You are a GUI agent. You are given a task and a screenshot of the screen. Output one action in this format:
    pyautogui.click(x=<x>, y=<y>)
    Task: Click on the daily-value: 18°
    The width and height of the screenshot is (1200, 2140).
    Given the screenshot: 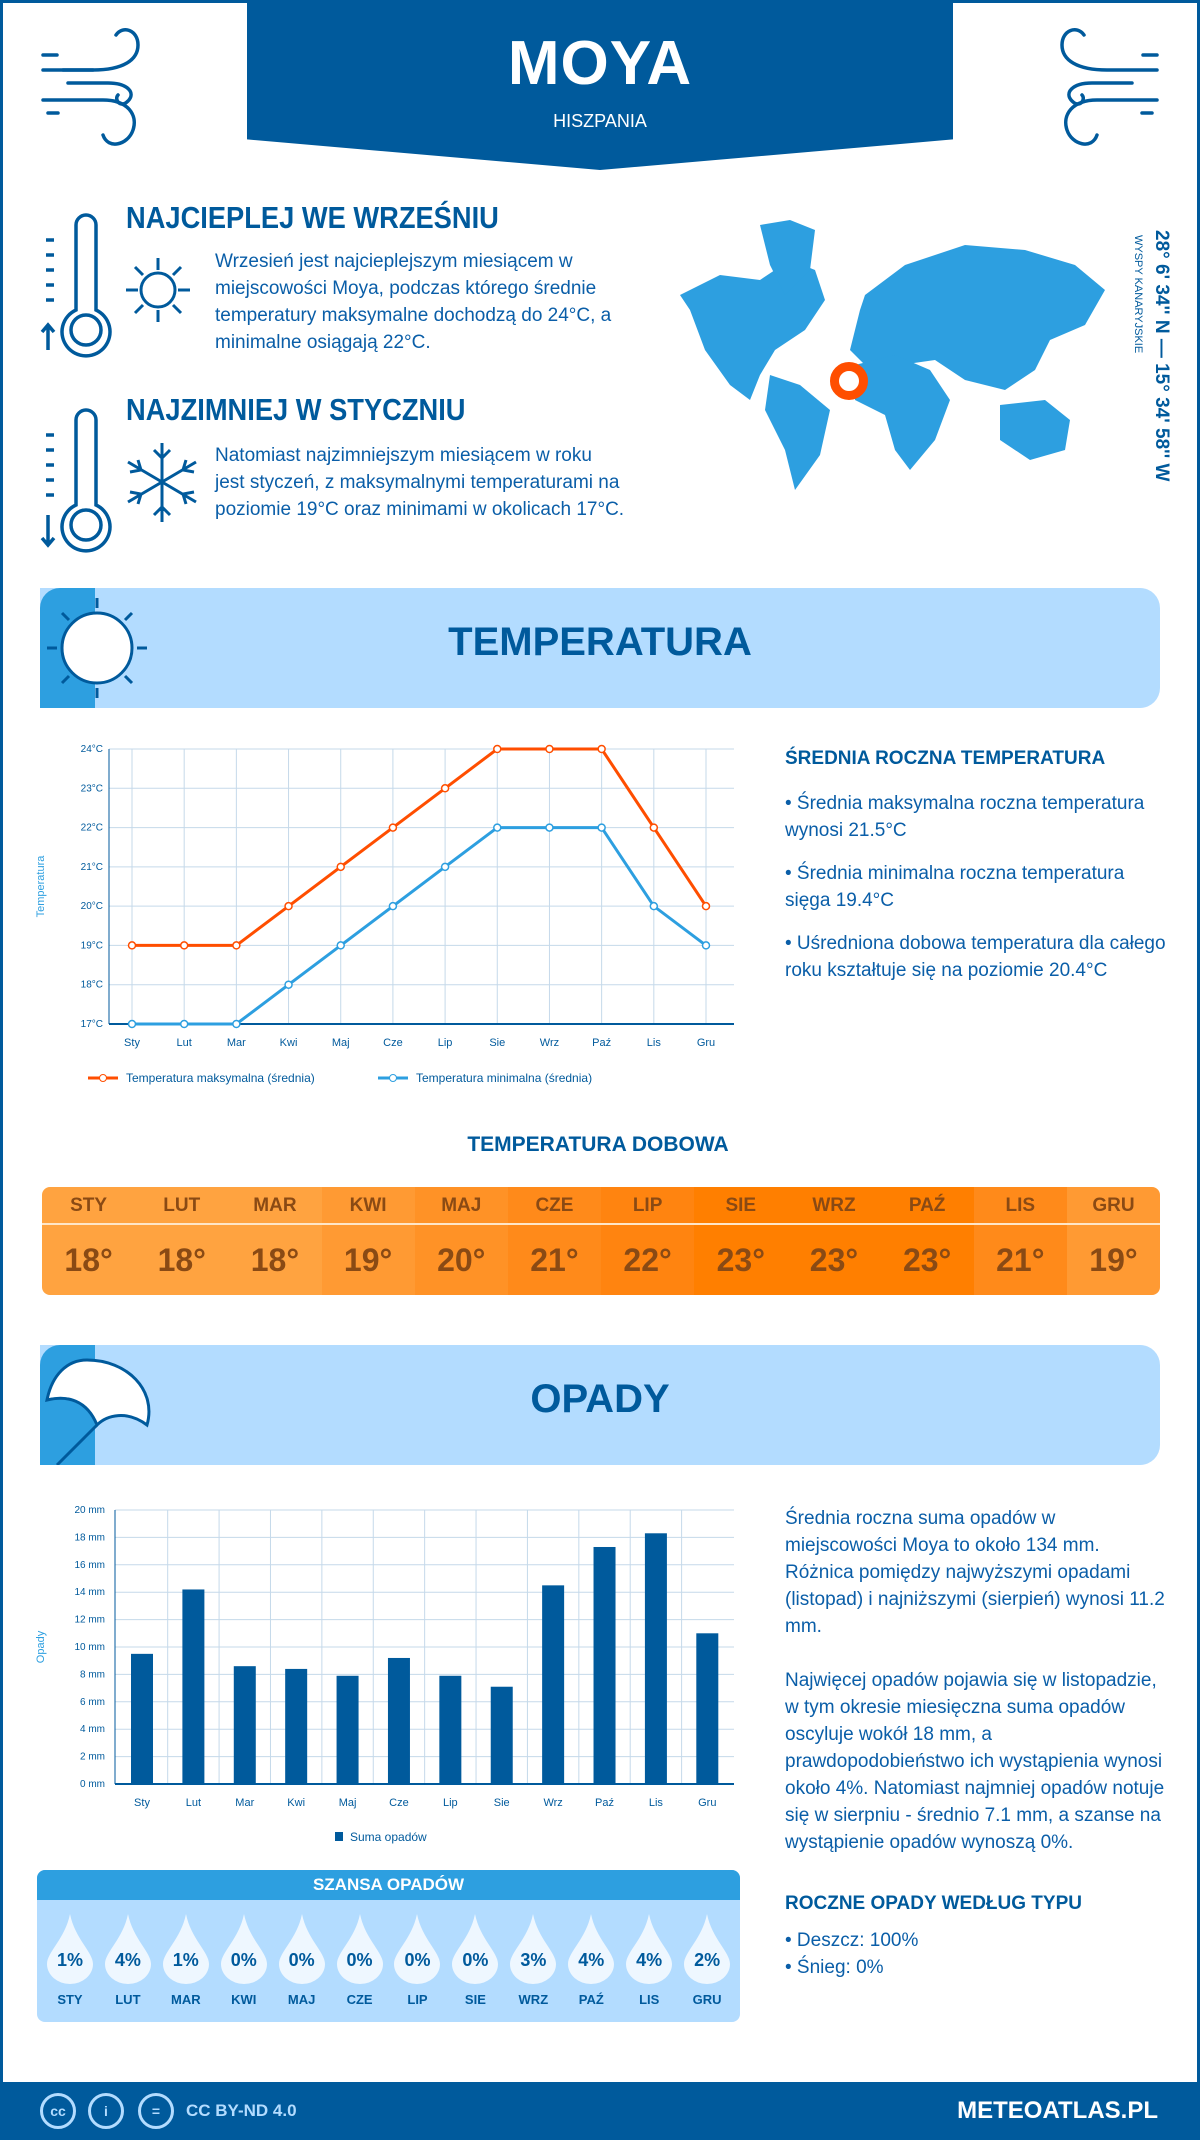 What is the action you would take?
    pyautogui.click(x=88, y=1260)
    